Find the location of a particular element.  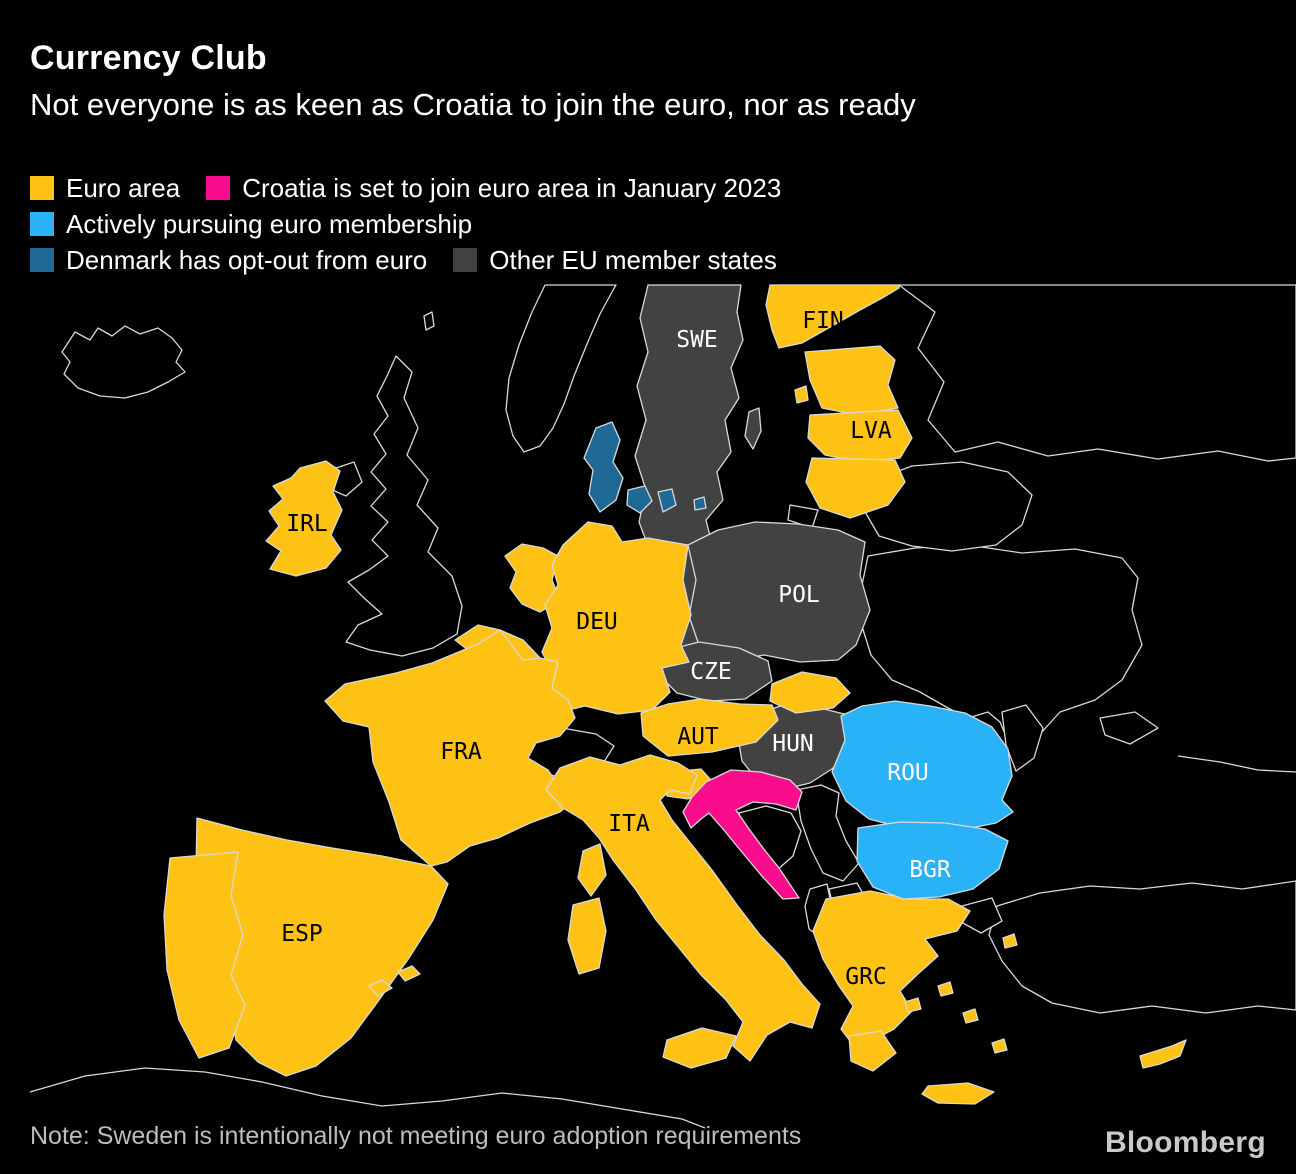

country-cyprus is located at coordinates (1163, 1054).